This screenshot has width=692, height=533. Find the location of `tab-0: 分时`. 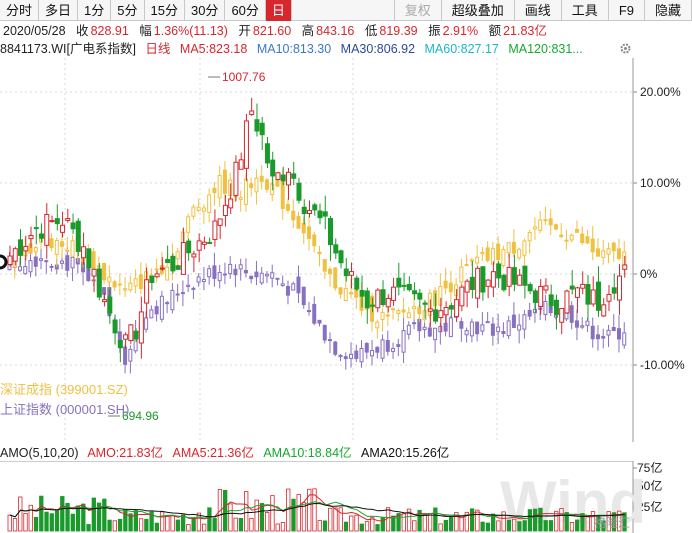

tab-0: 分时 is located at coordinates (20, 10).